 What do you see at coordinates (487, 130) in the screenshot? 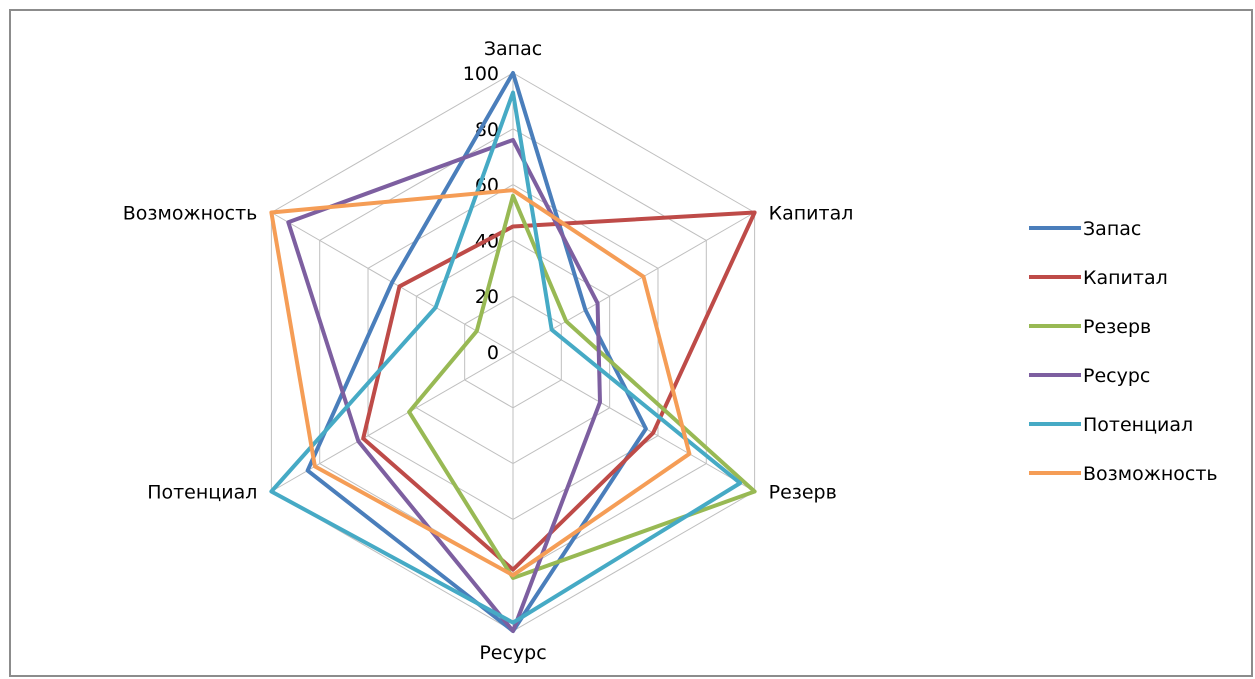
I see `radial-tick-label: 80` at bounding box center [487, 130].